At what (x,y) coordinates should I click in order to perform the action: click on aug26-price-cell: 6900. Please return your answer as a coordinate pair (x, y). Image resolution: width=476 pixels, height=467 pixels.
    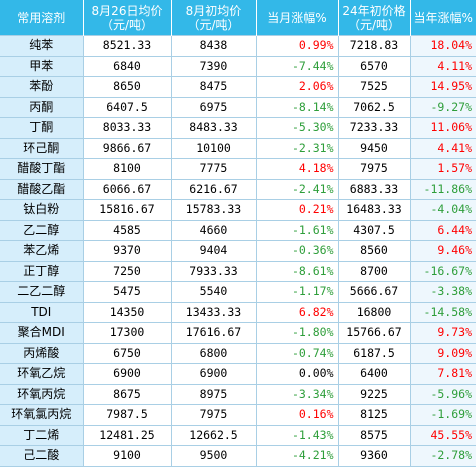
    Looking at the image, I should click on (127, 373).